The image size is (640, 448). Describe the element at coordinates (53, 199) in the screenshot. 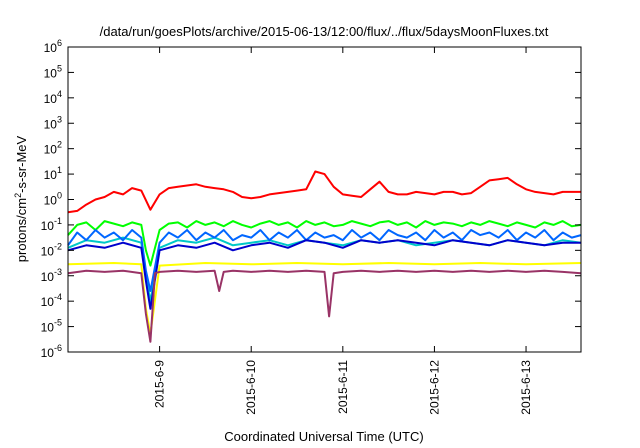

I see `y-tick-label: 10⁰` at that location.